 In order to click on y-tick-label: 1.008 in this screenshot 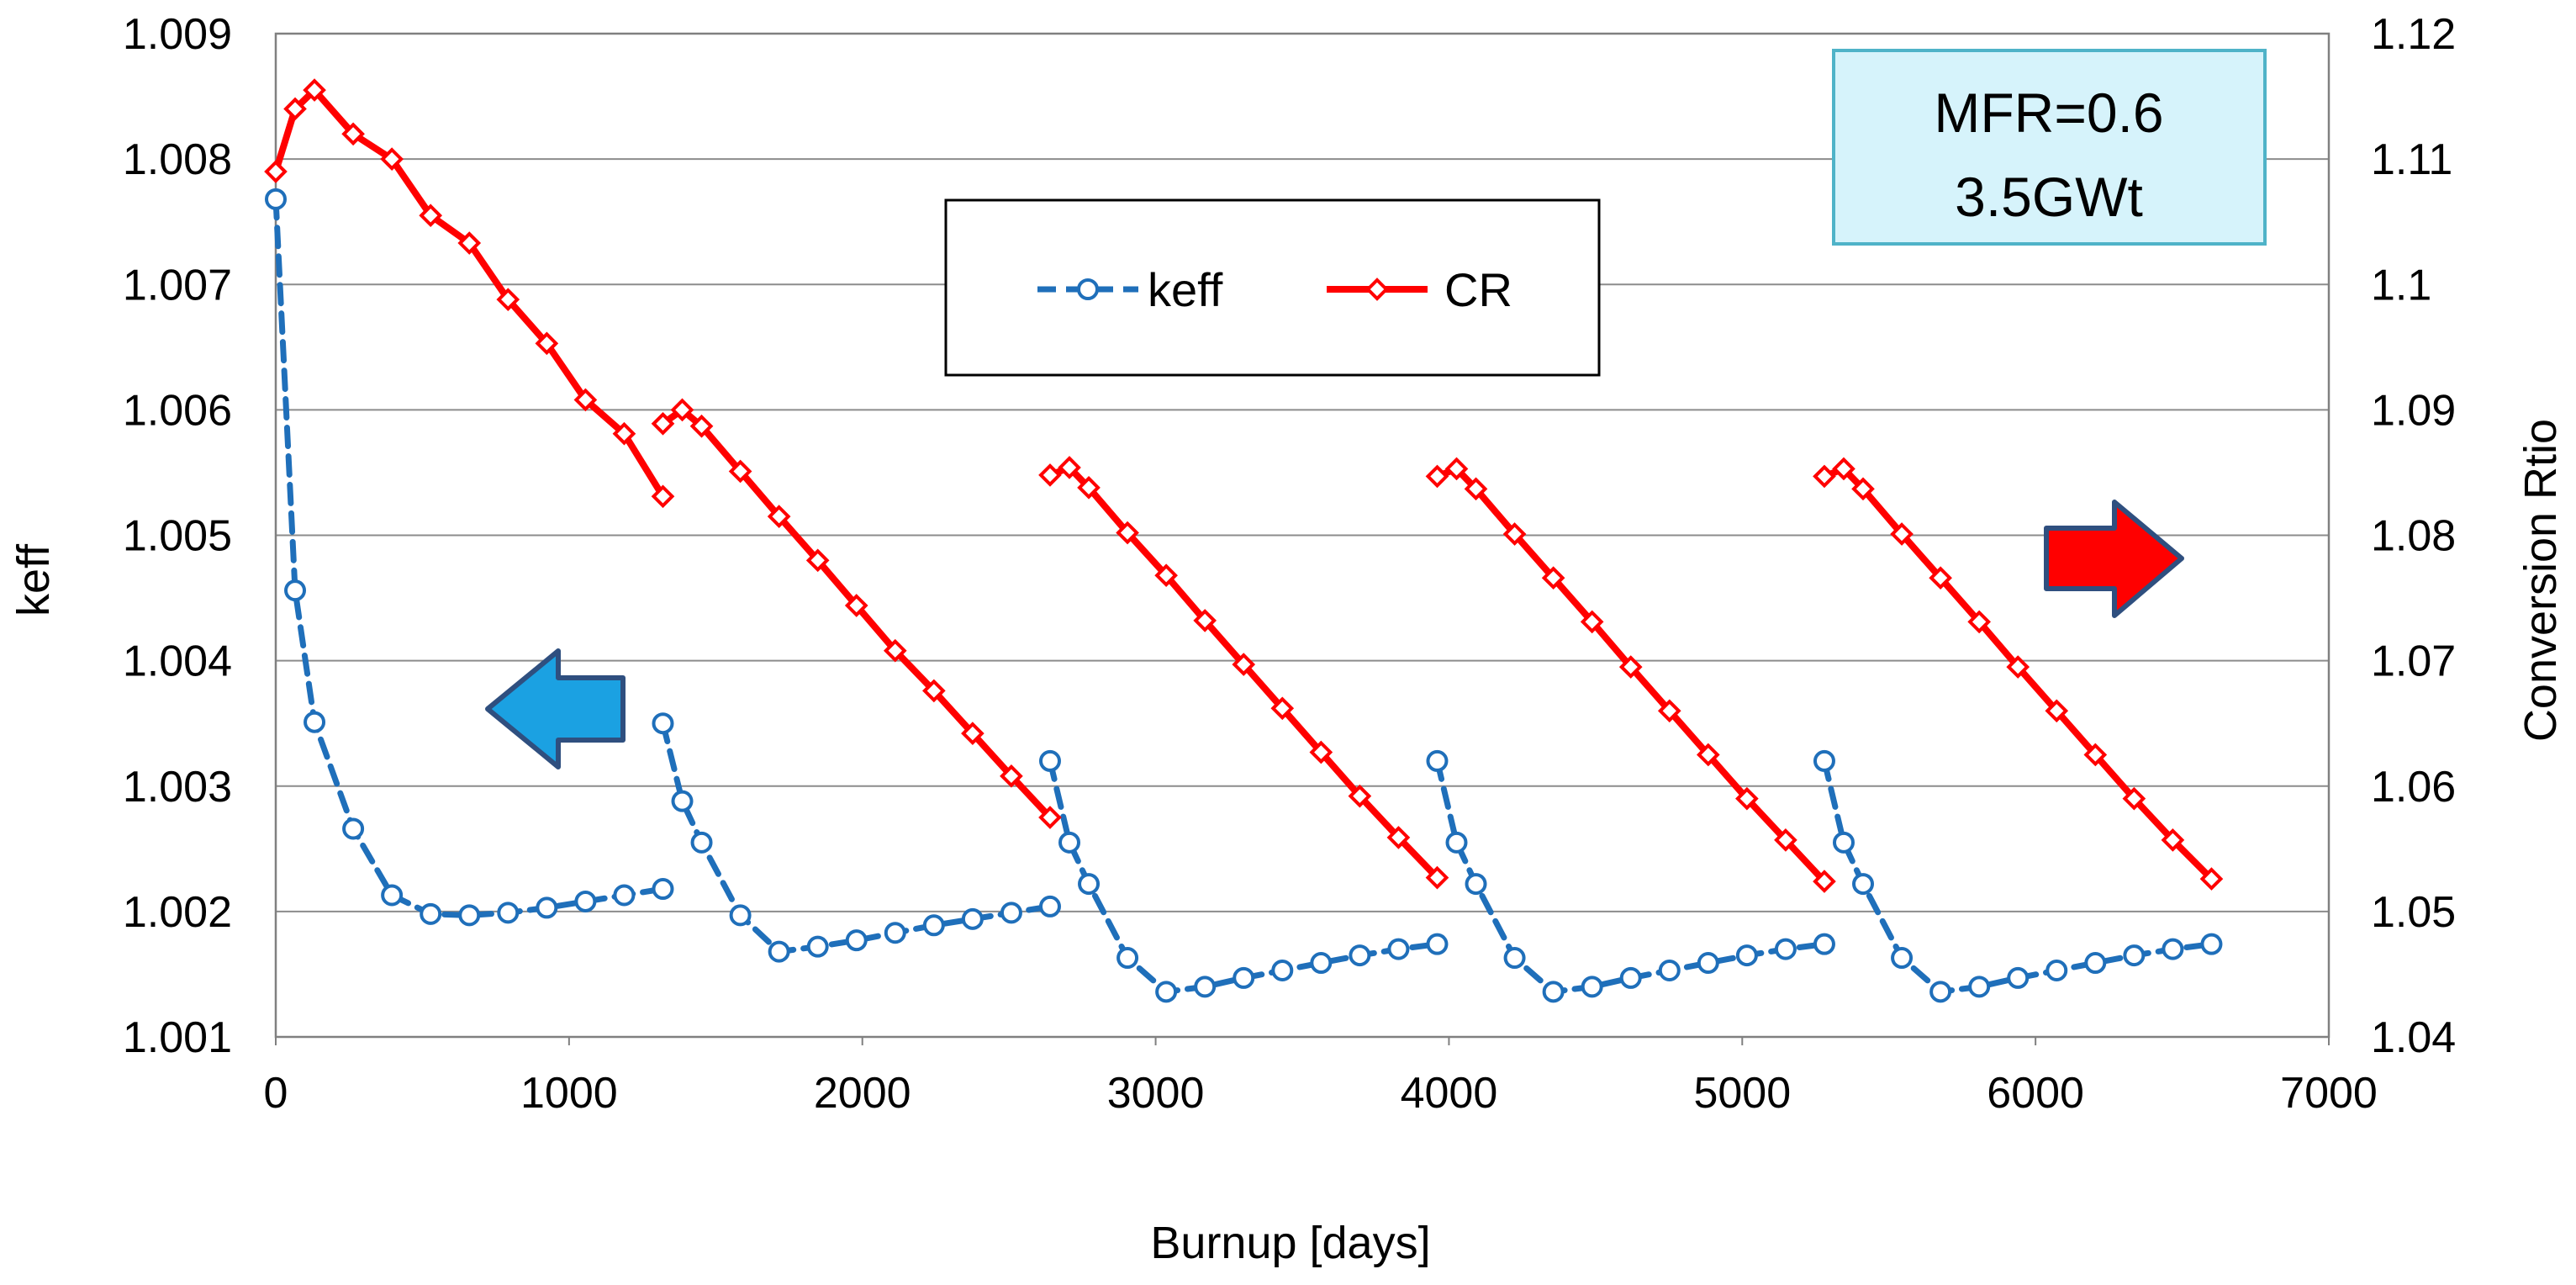, I will do `click(178, 159)`.